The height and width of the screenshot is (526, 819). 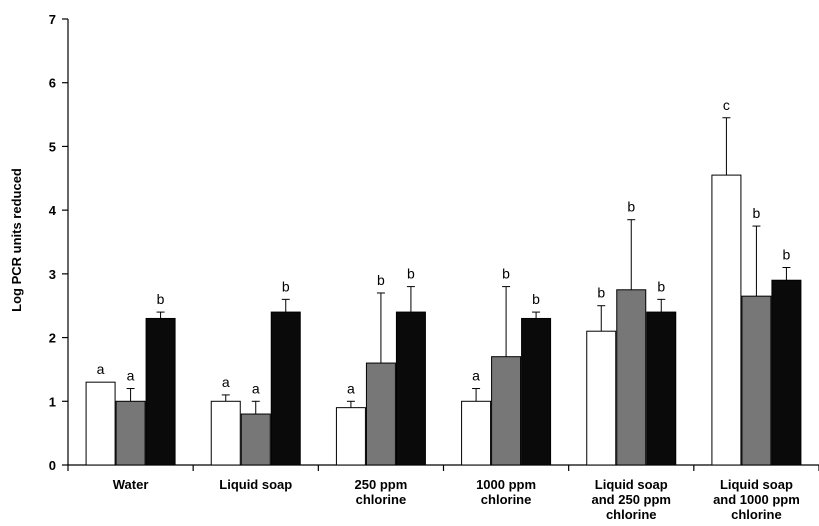 What do you see at coordinates (52, 146) in the screenshot?
I see `y-tick-label: 5` at bounding box center [52, 146].